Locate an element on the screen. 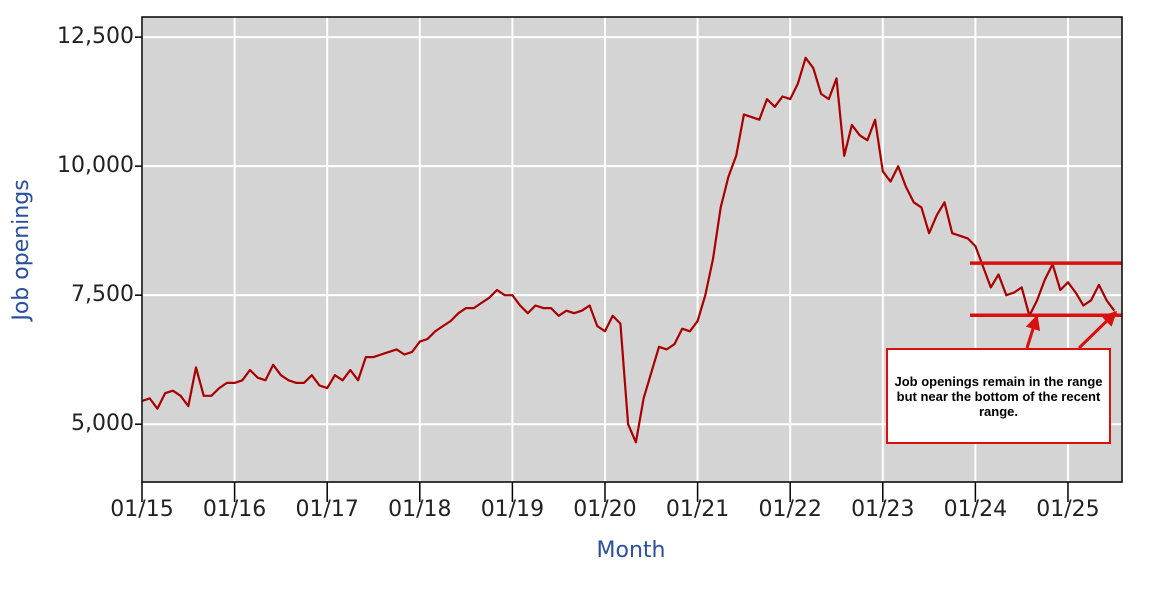 This screenshot has width=1157, height=601. x-axis-label: Month is located at coordinates (631, 550).